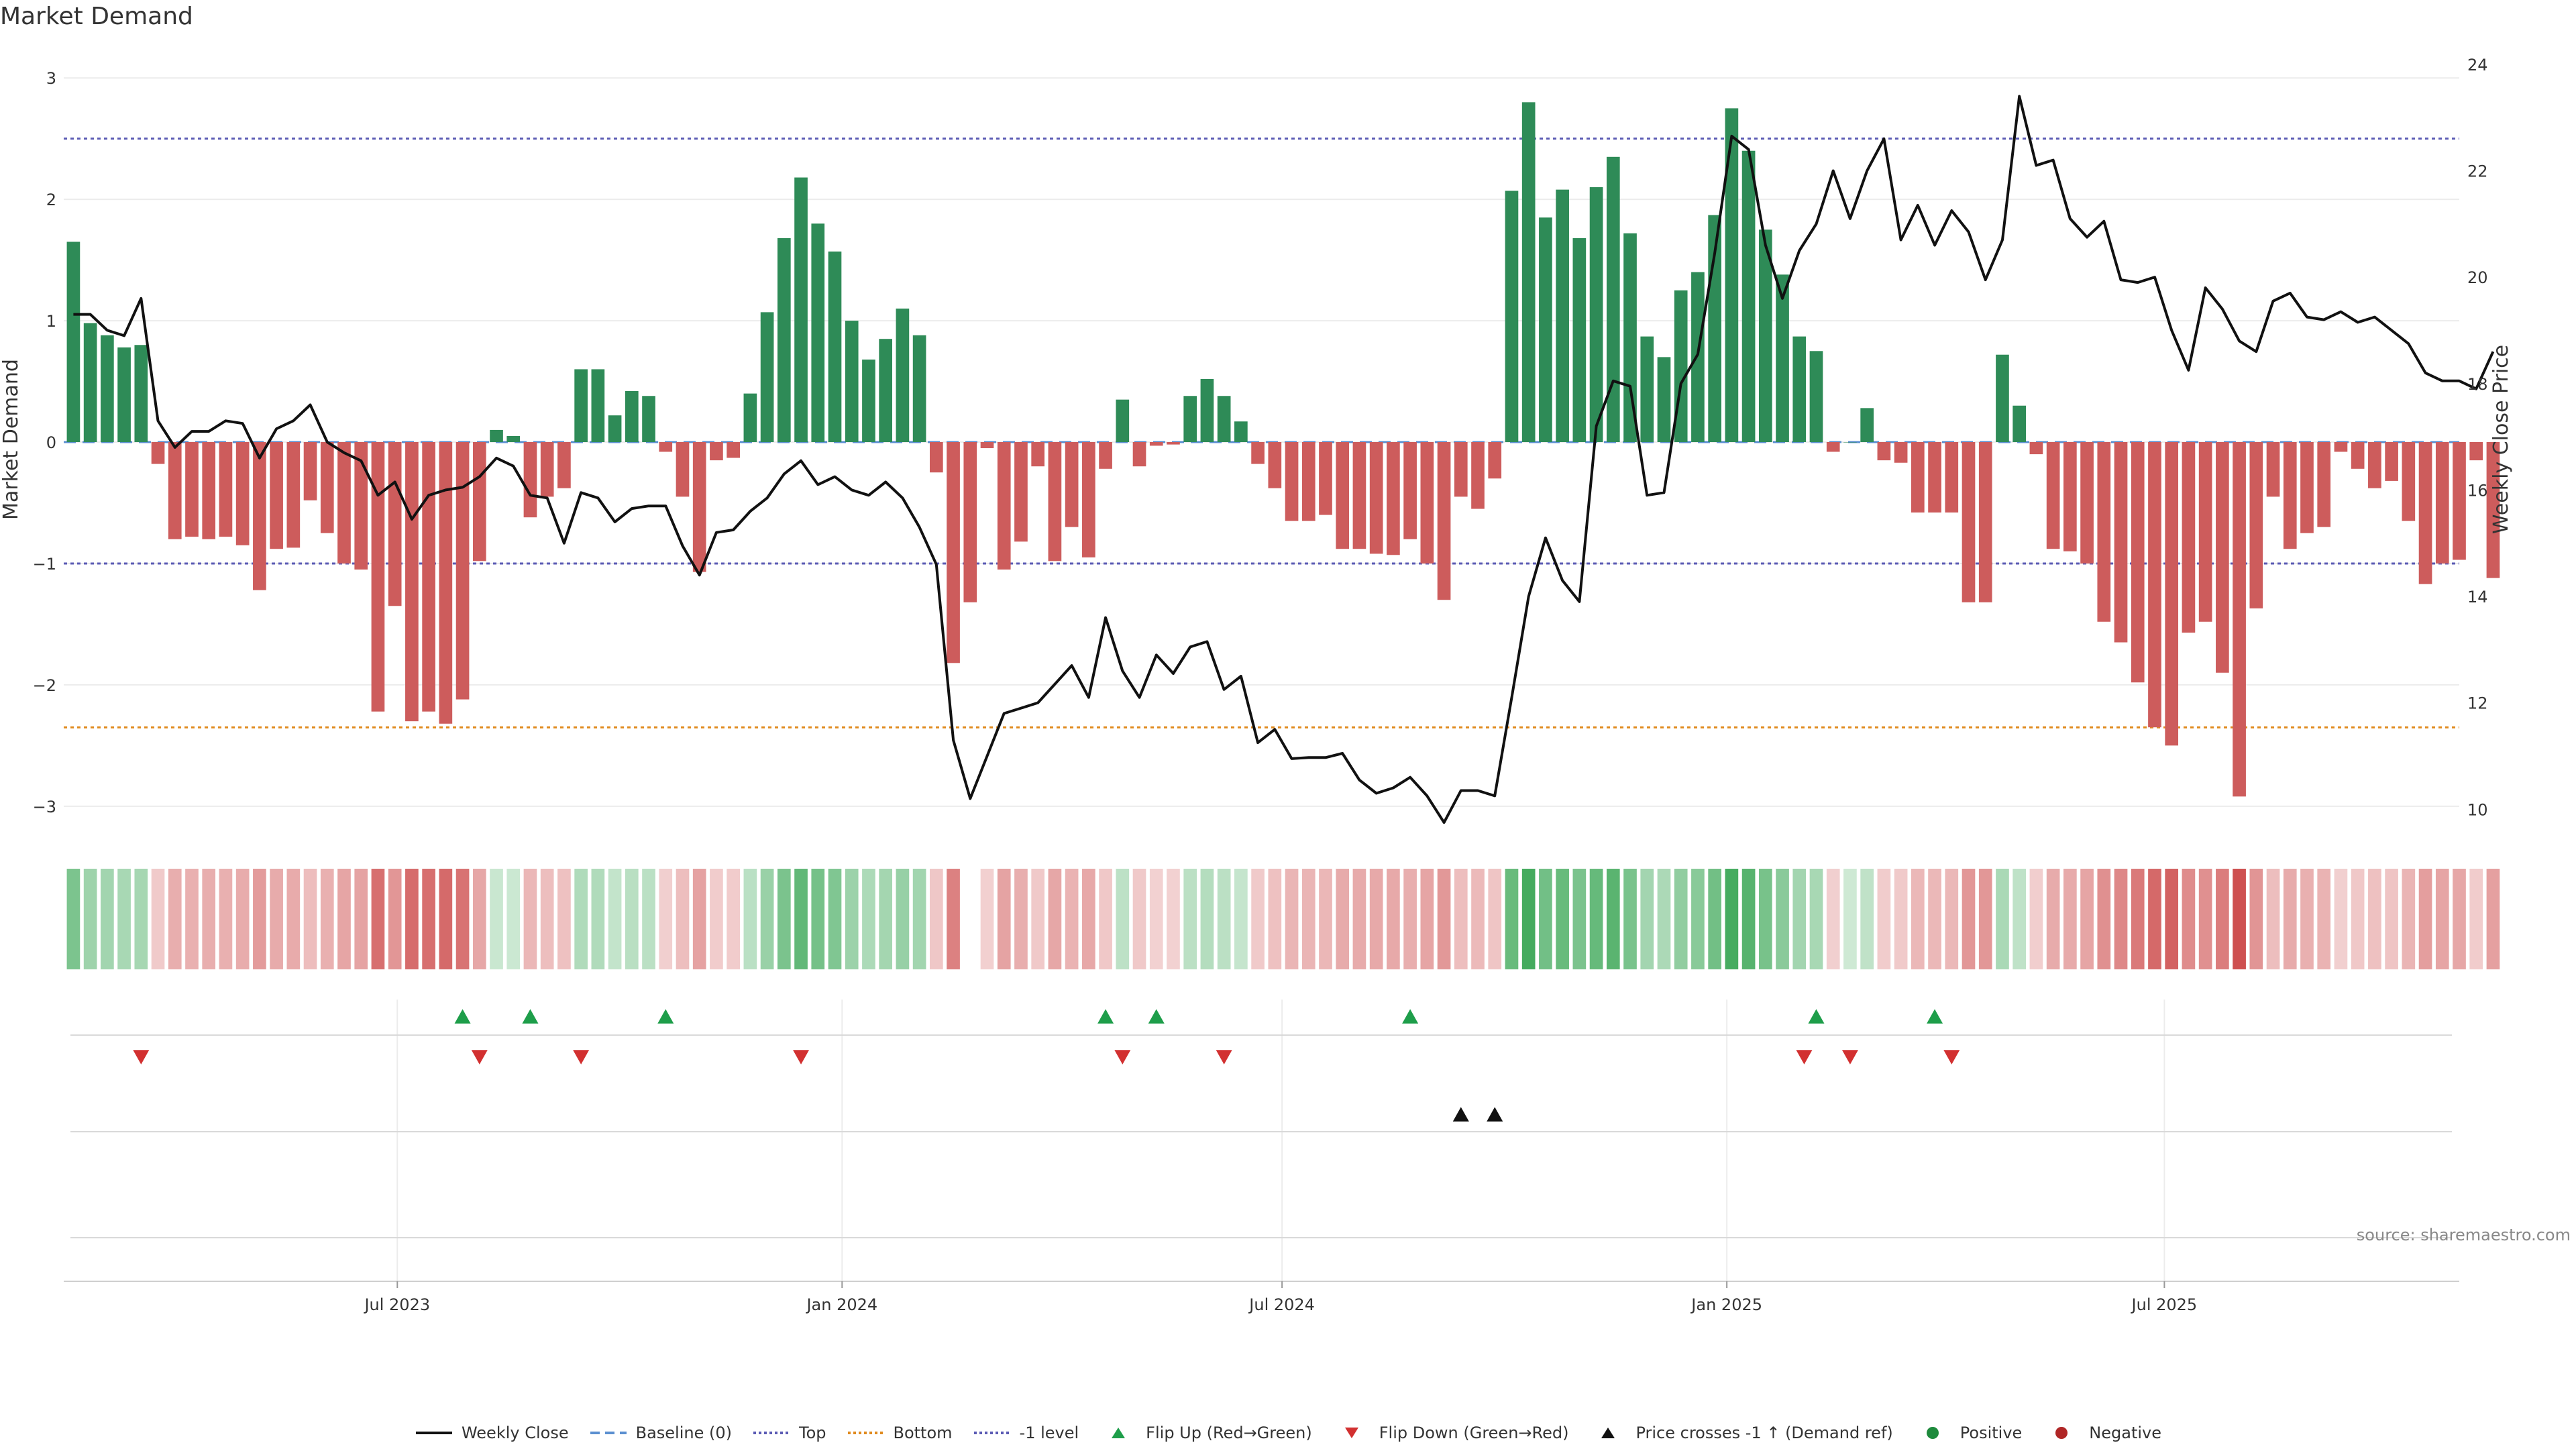 This screenshot has width=2576, height=1449. What do you see at coordinates (2477, 65) in the screenshot?
I see `y2-tick-label: 24` at bounding box center [2477, 65].